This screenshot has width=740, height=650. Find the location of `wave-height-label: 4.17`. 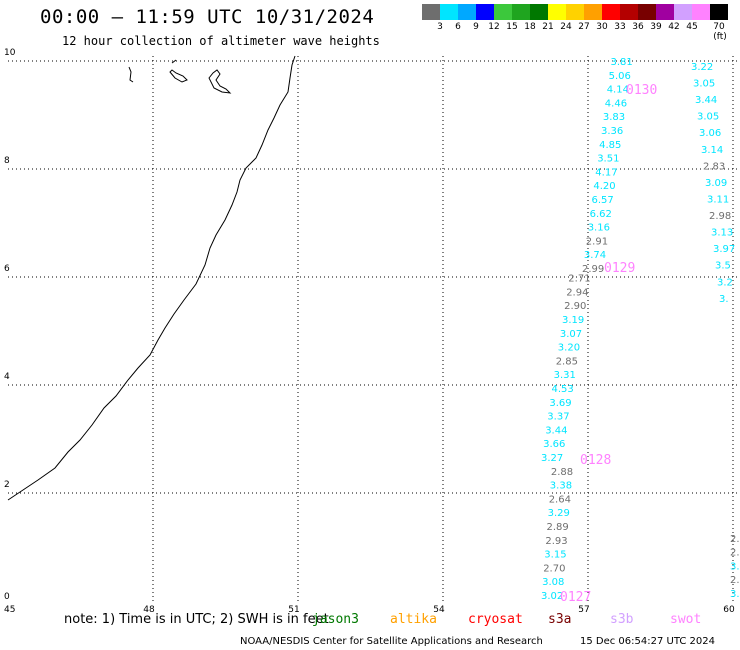

wave-height-label: 4.17 is located at coordinates (606, 172).